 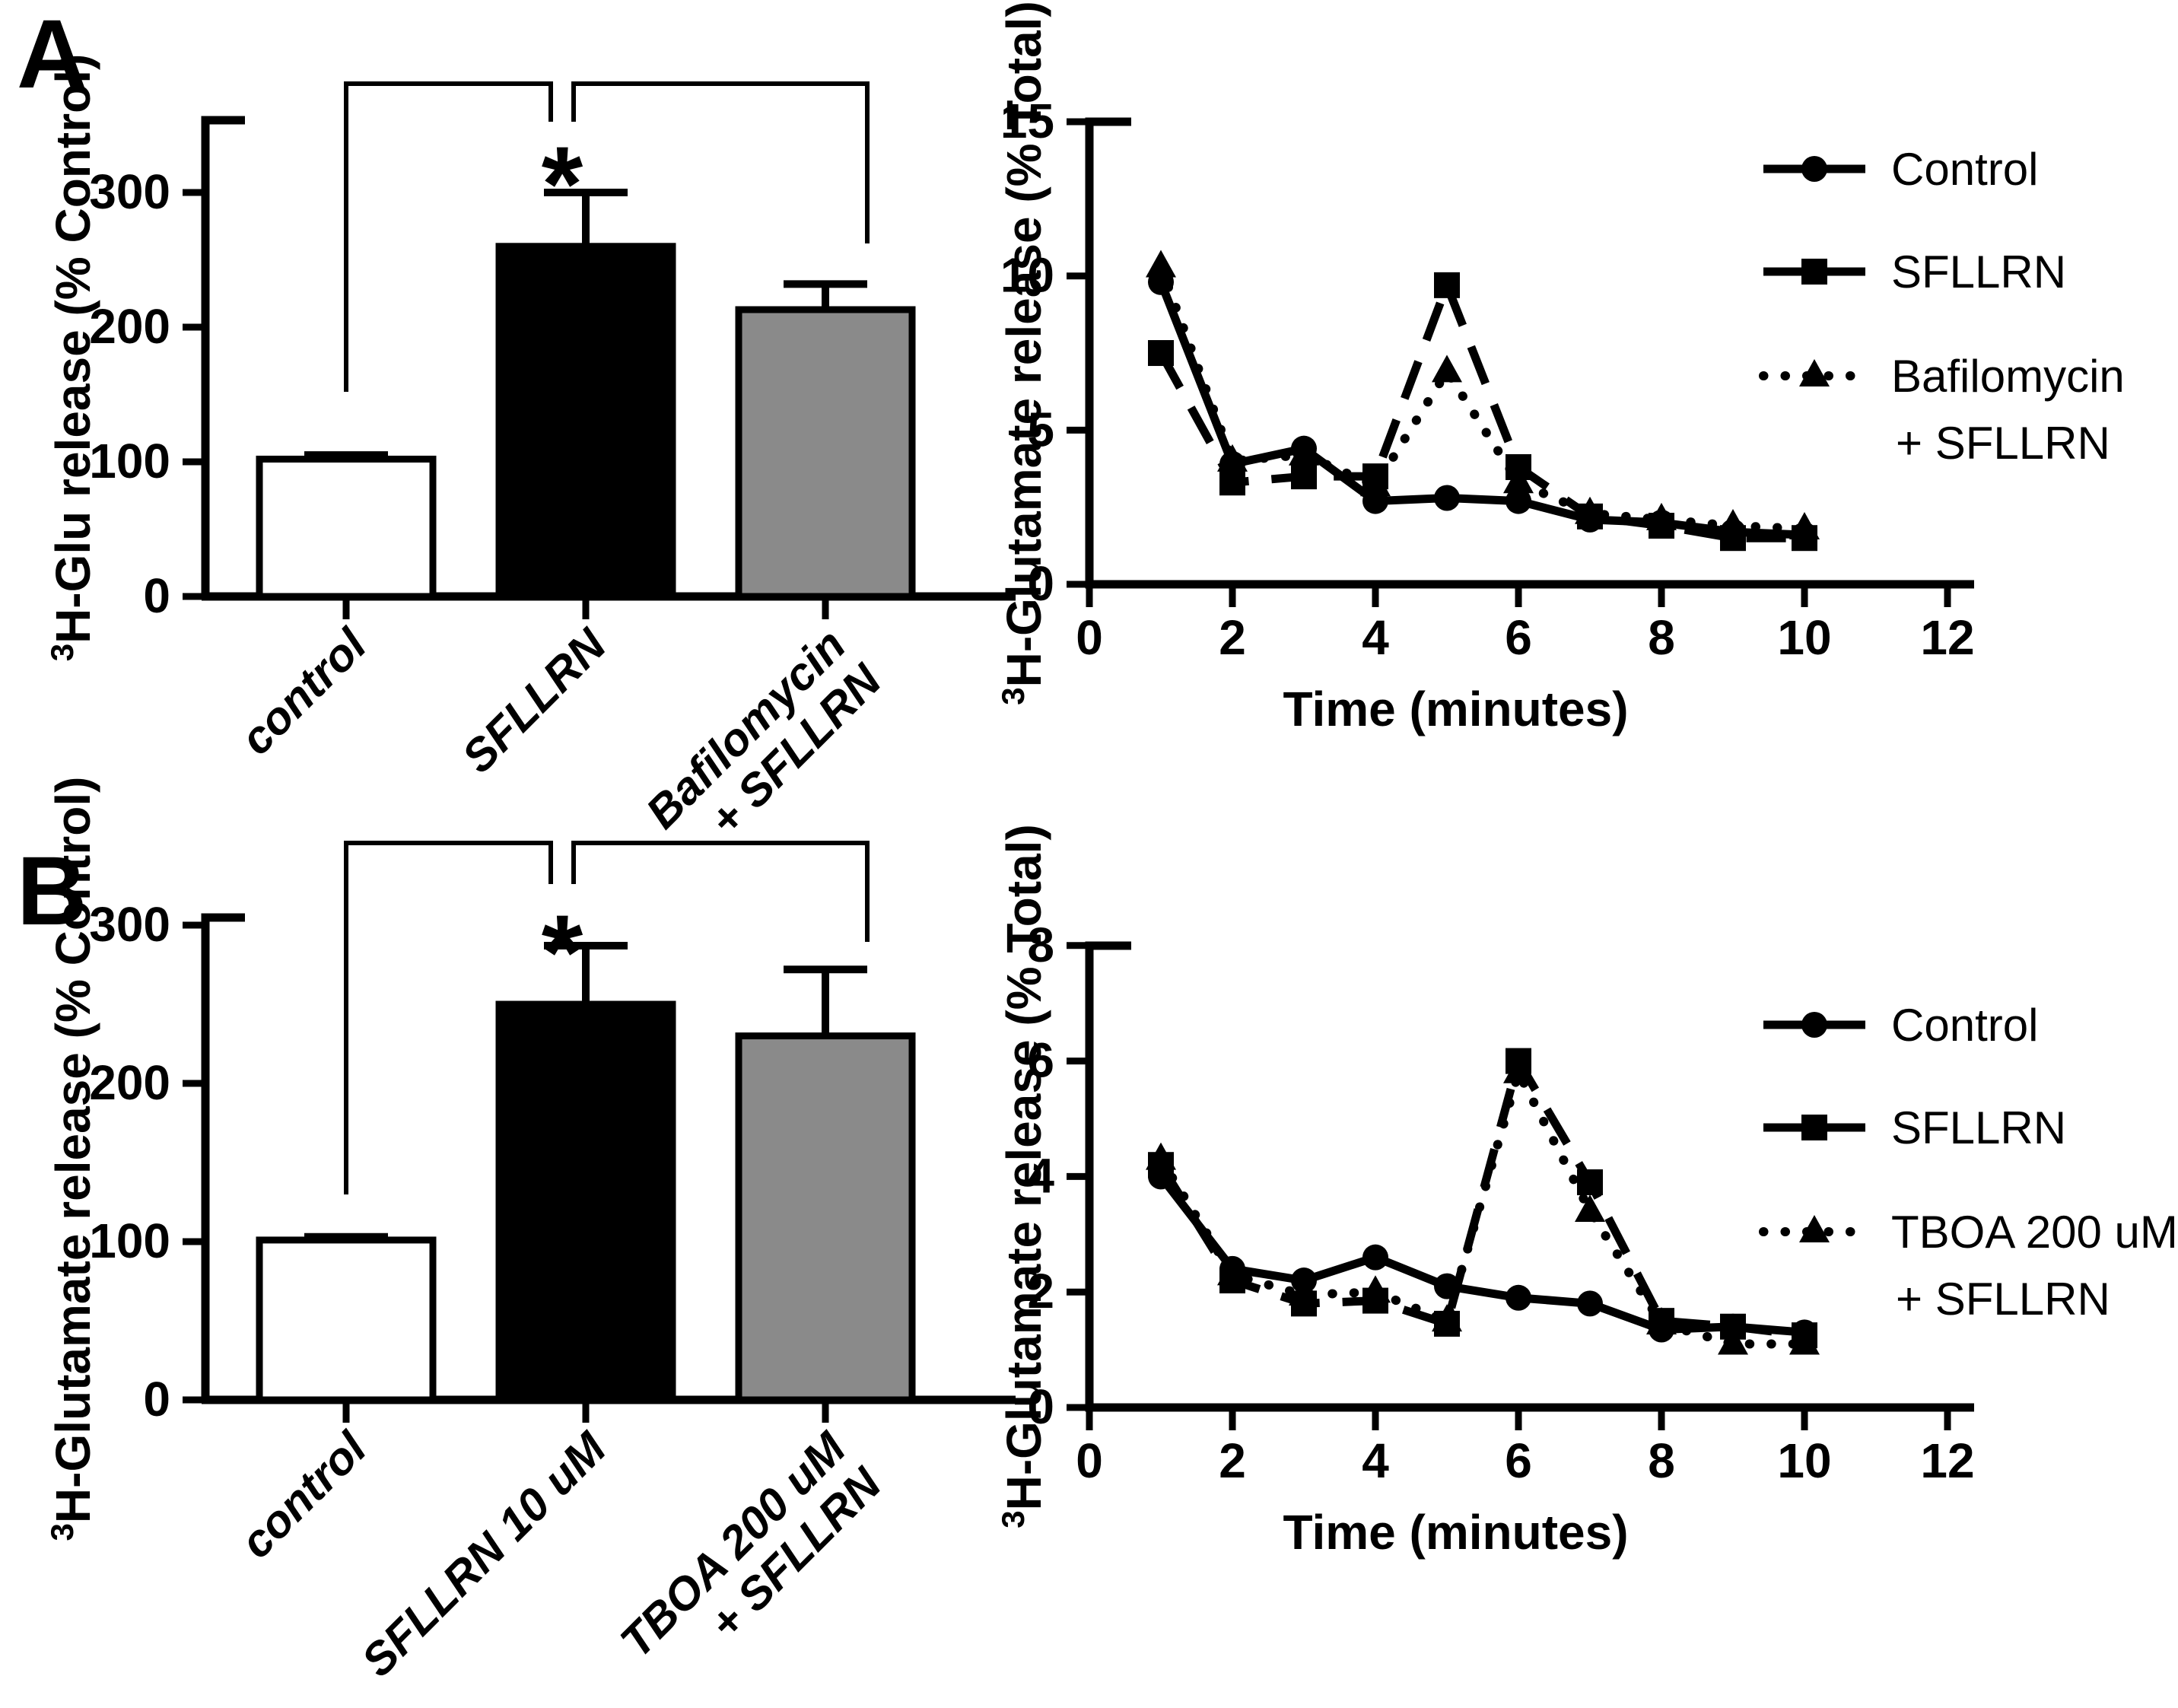 What do you see at coordinates (586, 217) in the screenshot?
I see `error-bar-SFLLRN` at bounding box center [586, 217].